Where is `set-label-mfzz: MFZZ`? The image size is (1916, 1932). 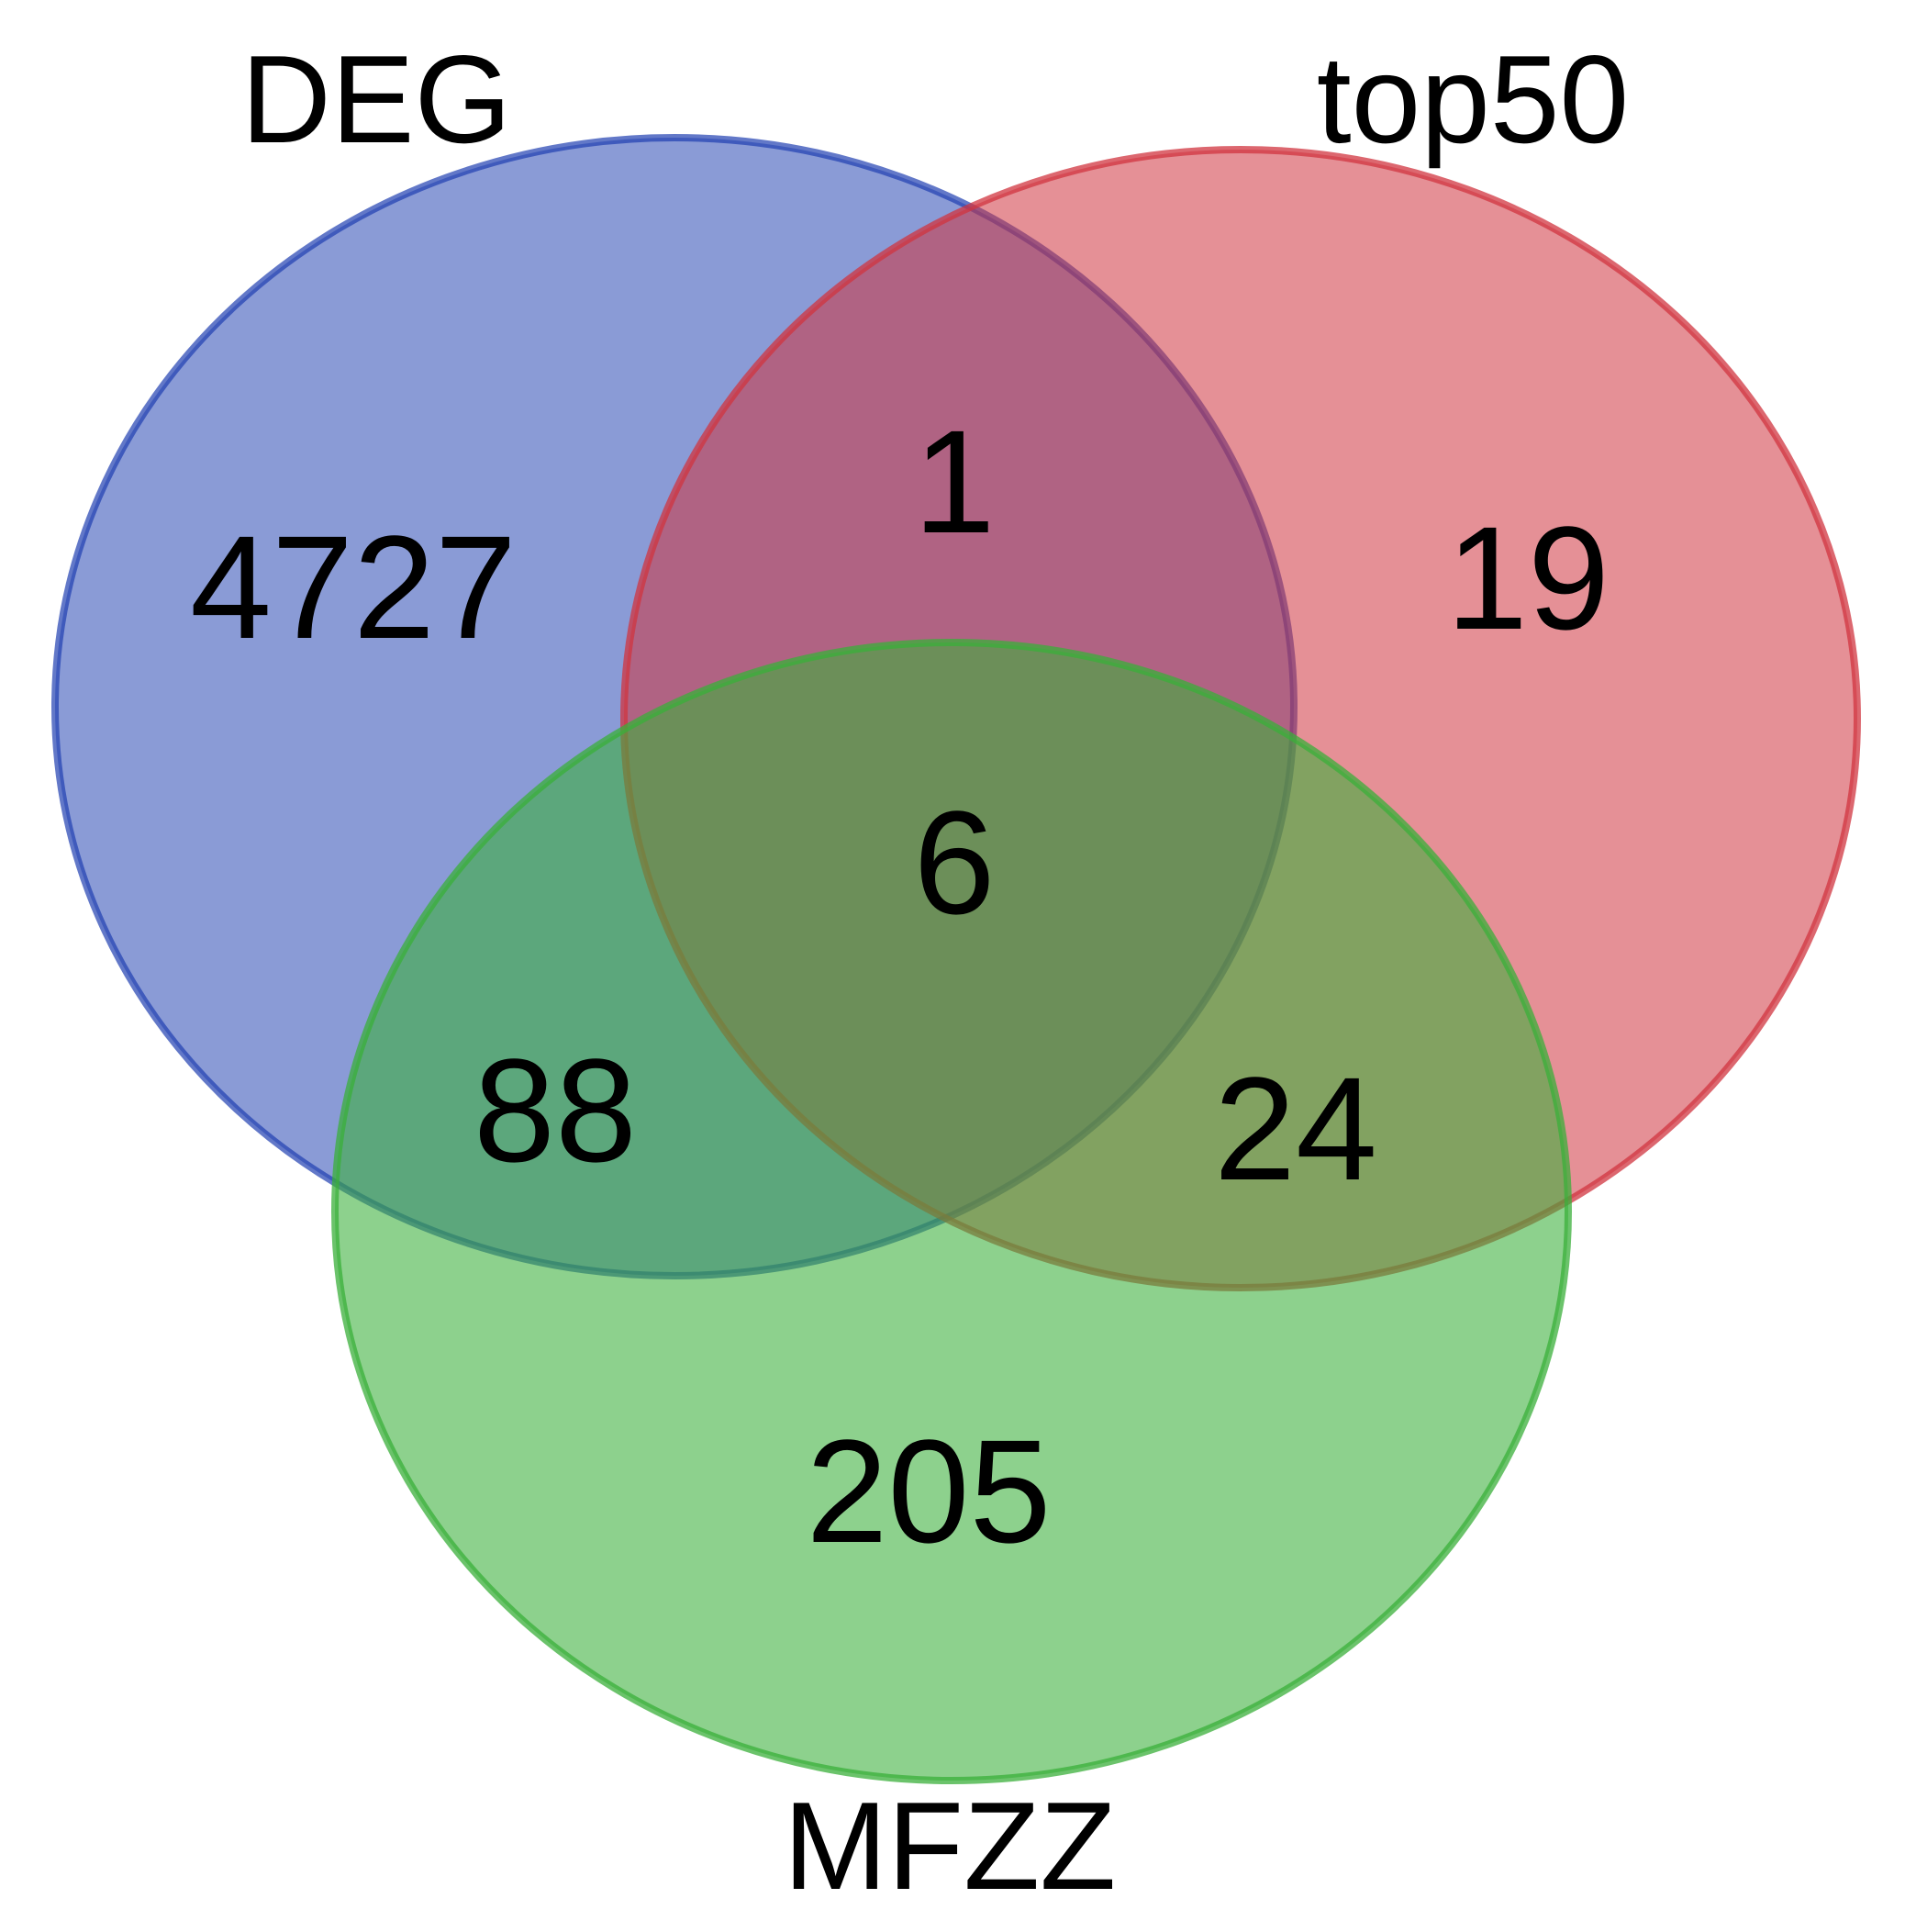 set-label-mfzz: MFZZ is located at coordinates (950, 1845).